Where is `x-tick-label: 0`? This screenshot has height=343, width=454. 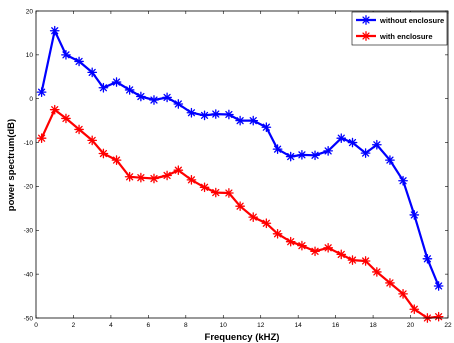
x-tick-label: 0 is located at coordinates (36, 325).